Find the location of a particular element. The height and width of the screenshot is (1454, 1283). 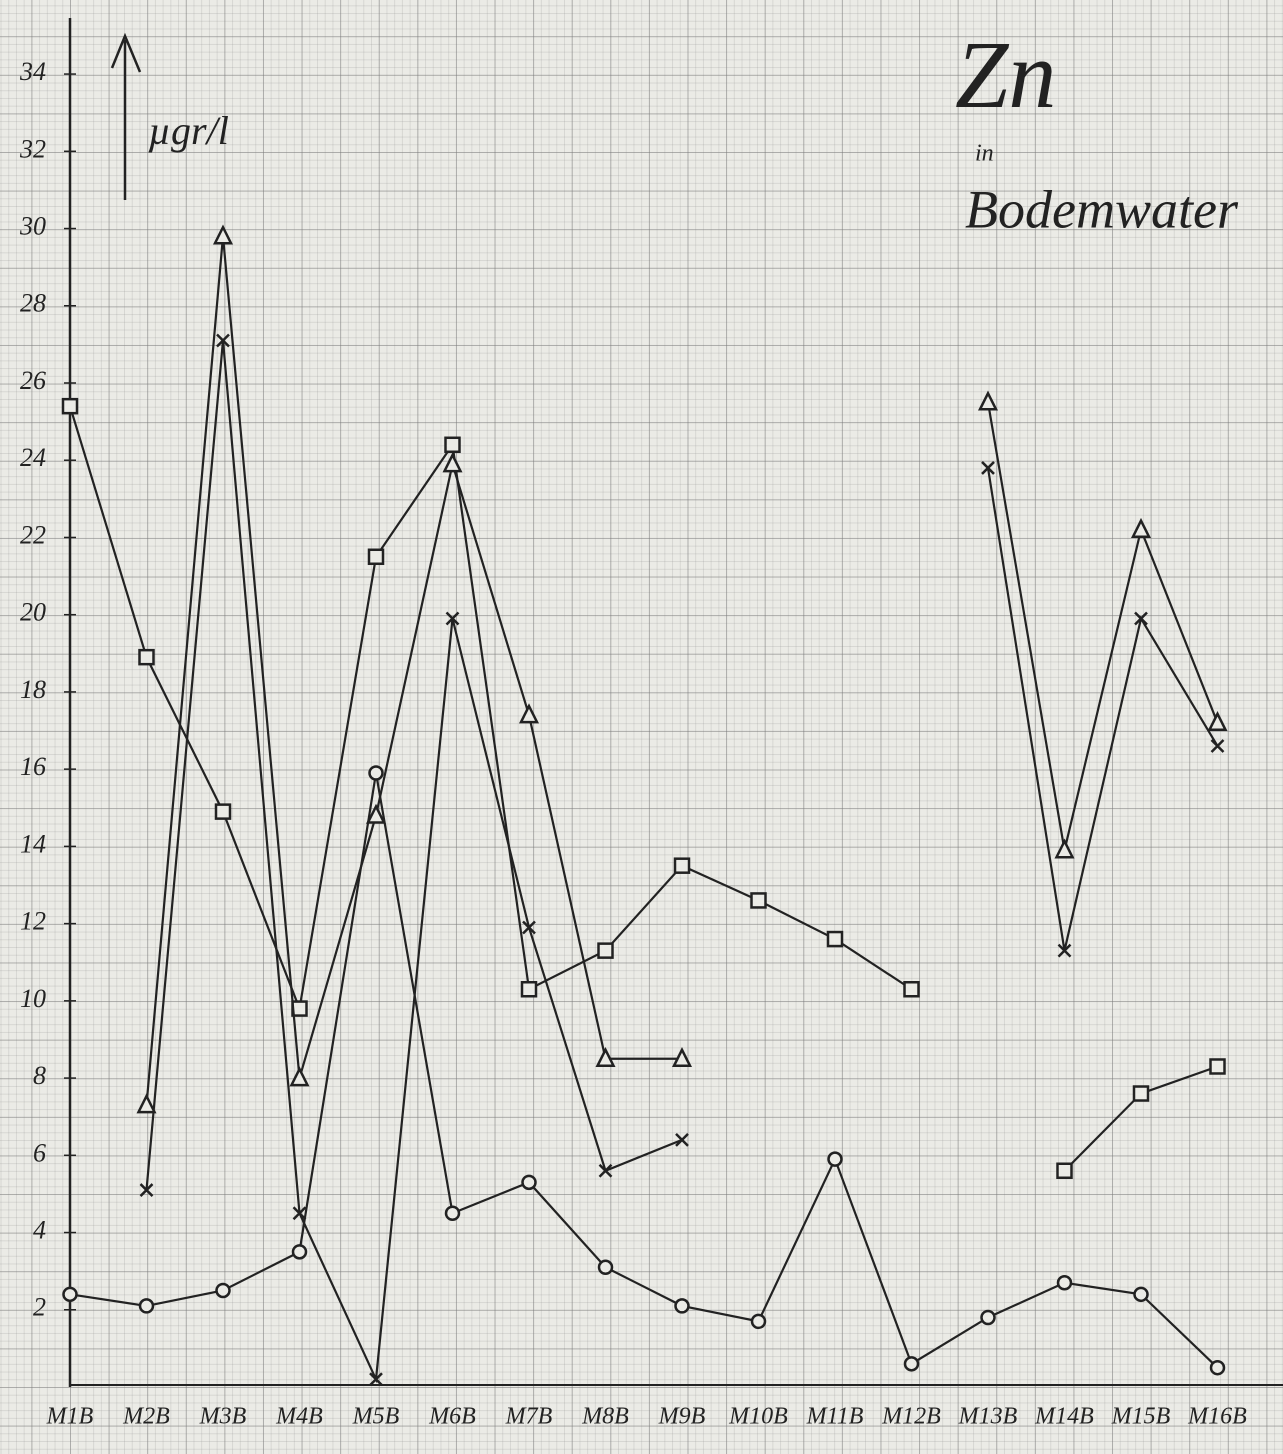

y-axis-label: µgr/l is located at coordinates (188, 130).